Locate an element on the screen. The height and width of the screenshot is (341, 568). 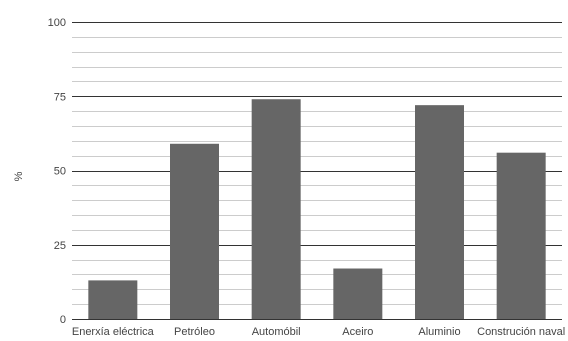
x-tick-label: Construción naval is located at coordinates (521, 332).